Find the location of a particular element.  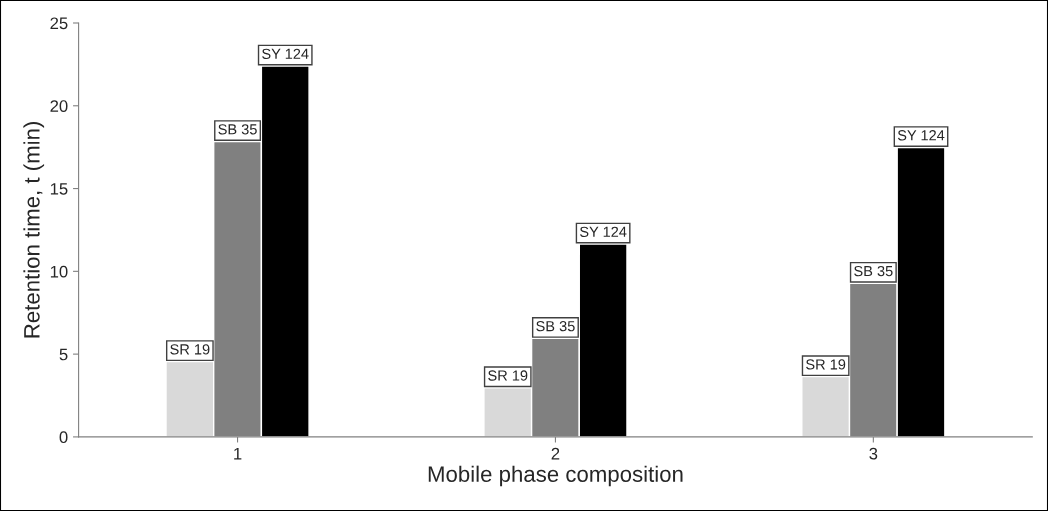

x-tick-label: 3 is located at coordinates (873, 453).